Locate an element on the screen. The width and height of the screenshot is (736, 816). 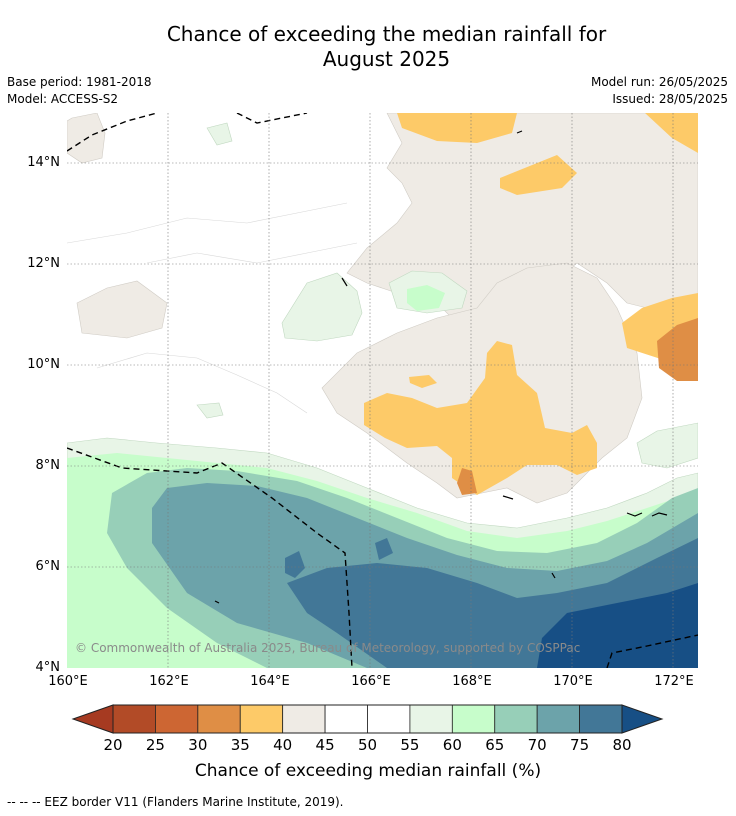
meta-left: Base period: 1981-2018 Model: ACCESS-S2 is located at coordinates (79, 91).